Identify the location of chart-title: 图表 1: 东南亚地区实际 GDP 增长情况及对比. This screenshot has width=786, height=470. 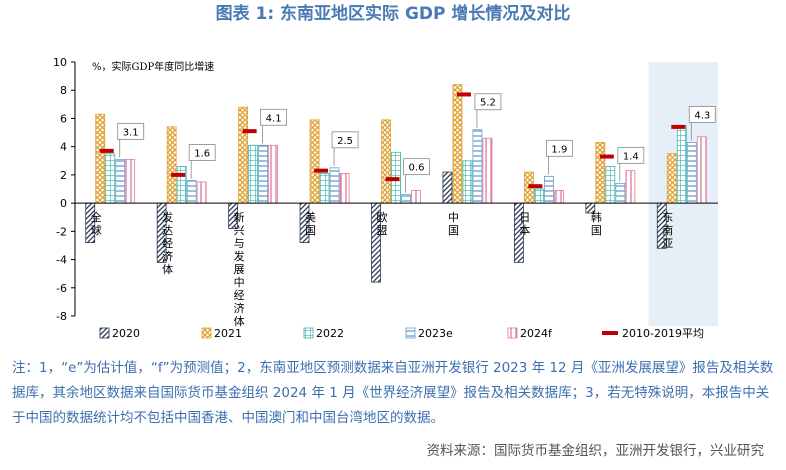
(393, 13).